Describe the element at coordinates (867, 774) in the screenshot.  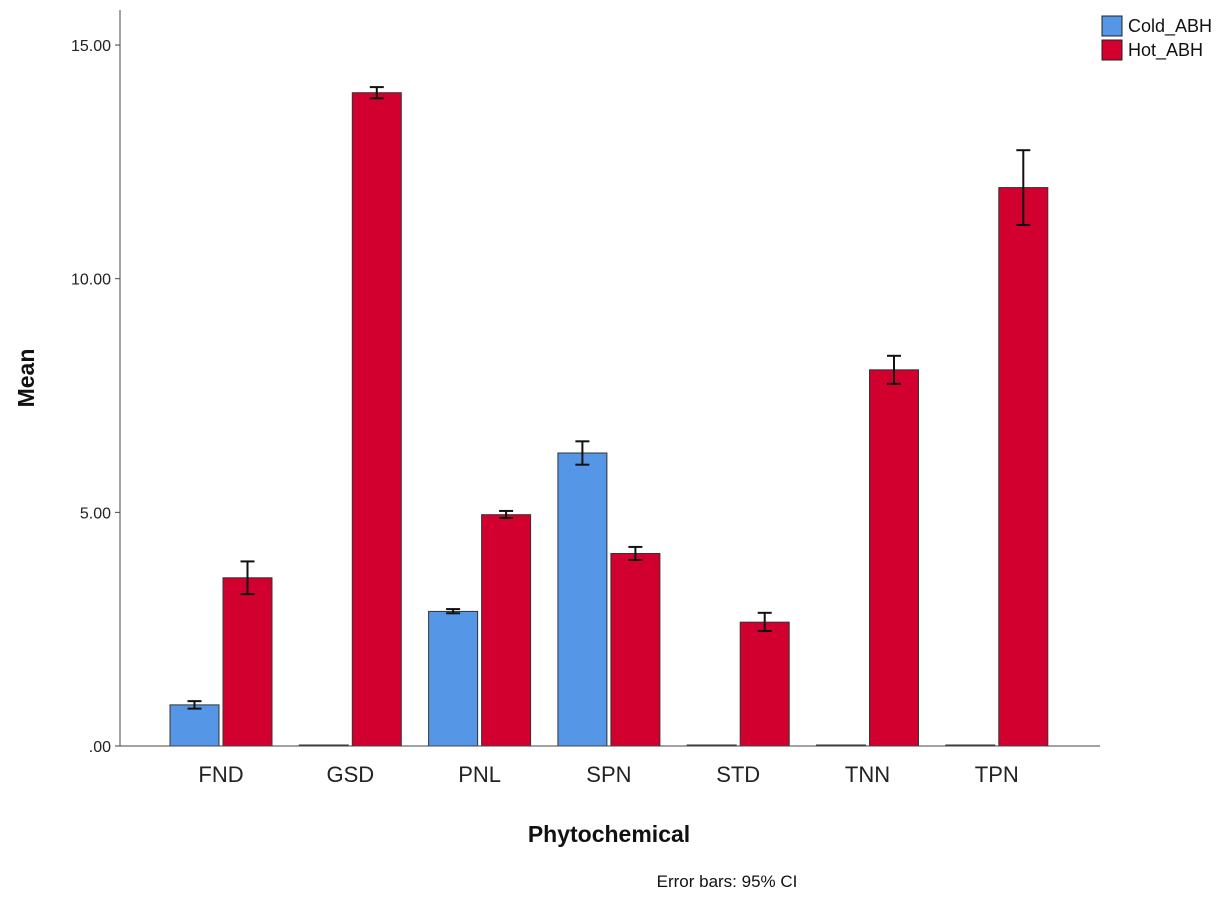
I see `x-tick-label: TNN` at that location.